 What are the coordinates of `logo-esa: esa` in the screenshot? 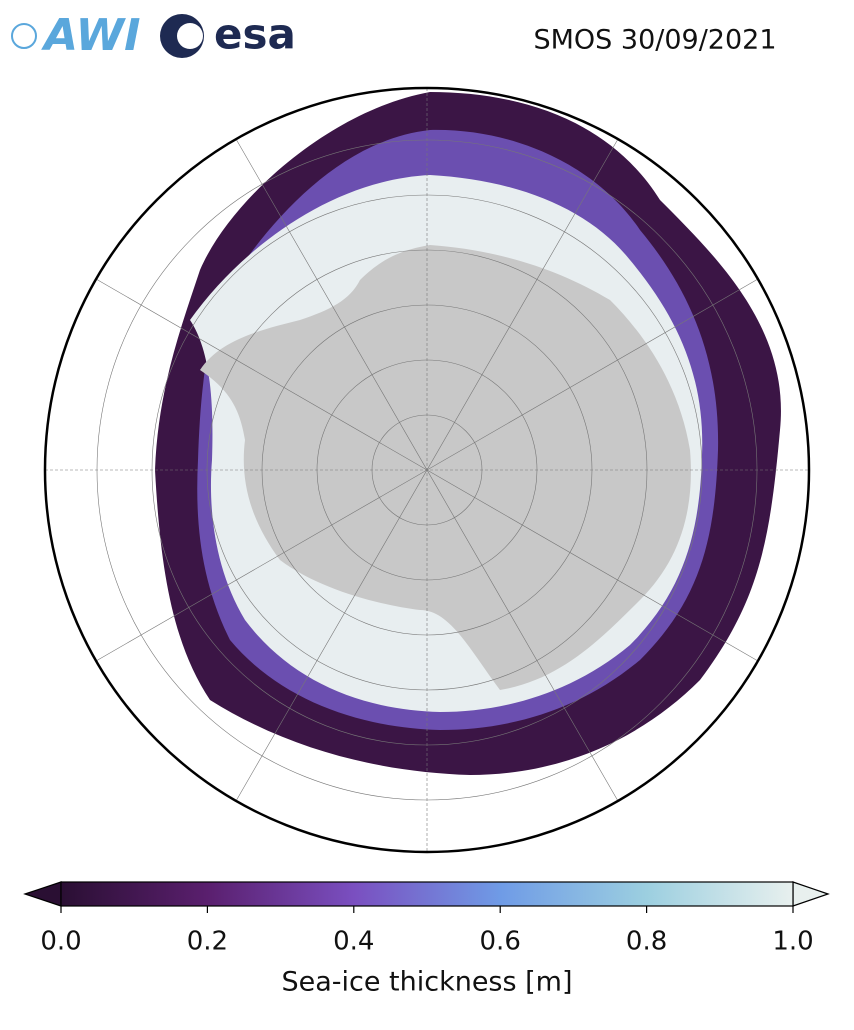 It's located at (228, 34).